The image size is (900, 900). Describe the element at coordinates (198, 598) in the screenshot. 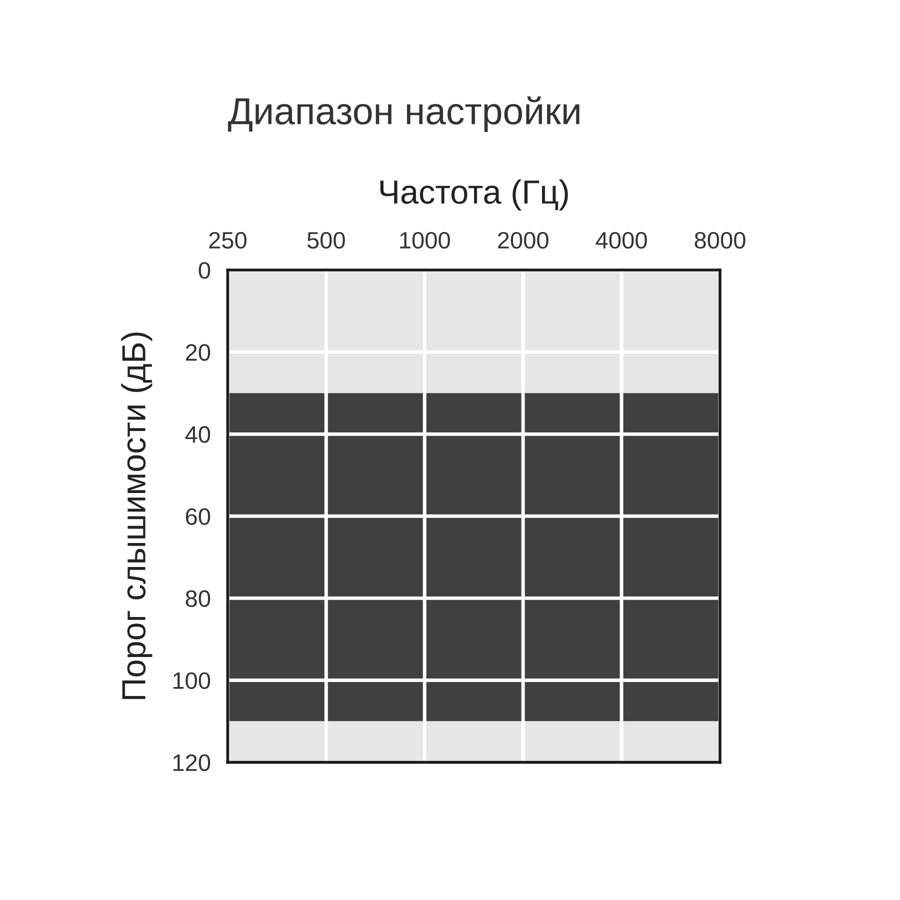

I see `y-tick-label: 80` at that location.